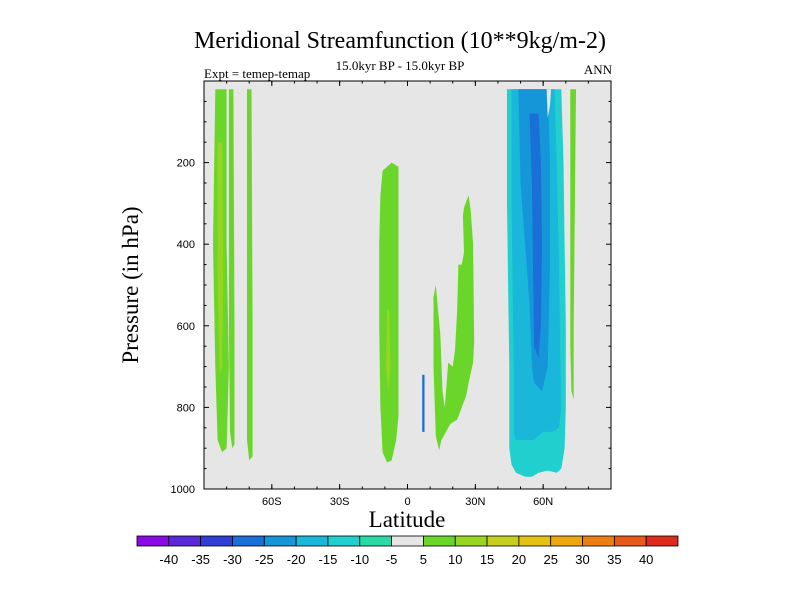  I want to click on contour-region-nh-midlat-core, so click(535, 236).